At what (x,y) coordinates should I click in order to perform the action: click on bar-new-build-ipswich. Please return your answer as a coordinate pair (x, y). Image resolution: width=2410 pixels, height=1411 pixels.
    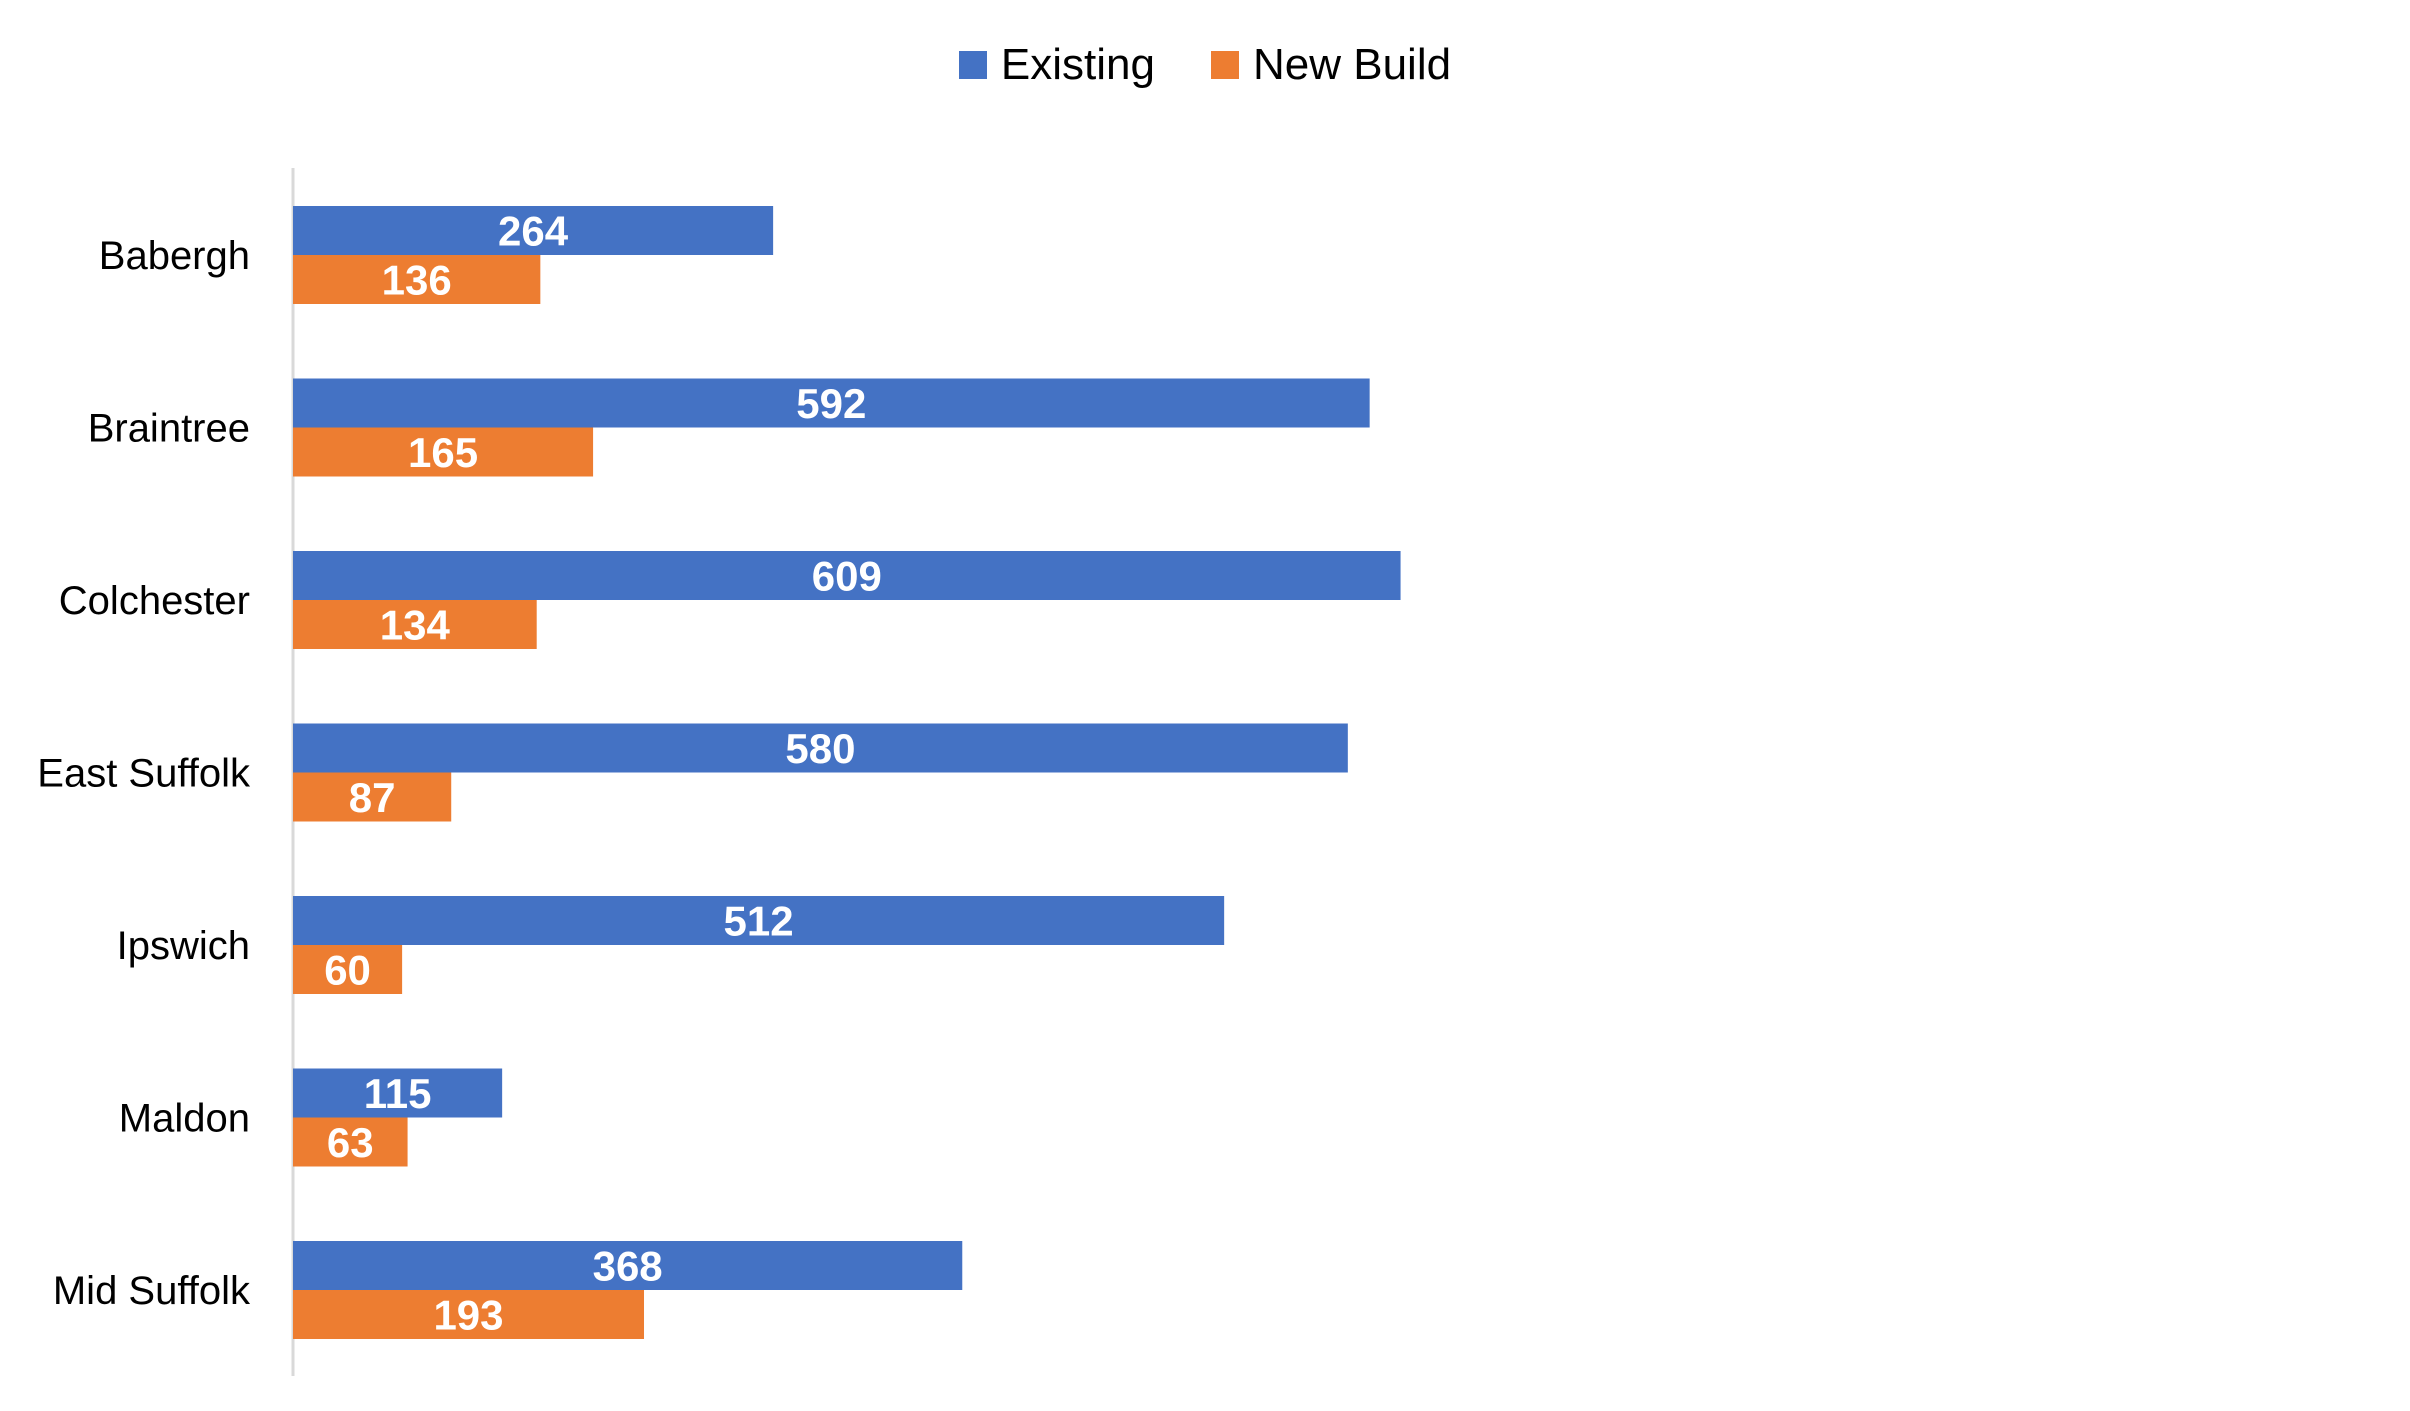
    Looking at the image, I should click on (348, 969).